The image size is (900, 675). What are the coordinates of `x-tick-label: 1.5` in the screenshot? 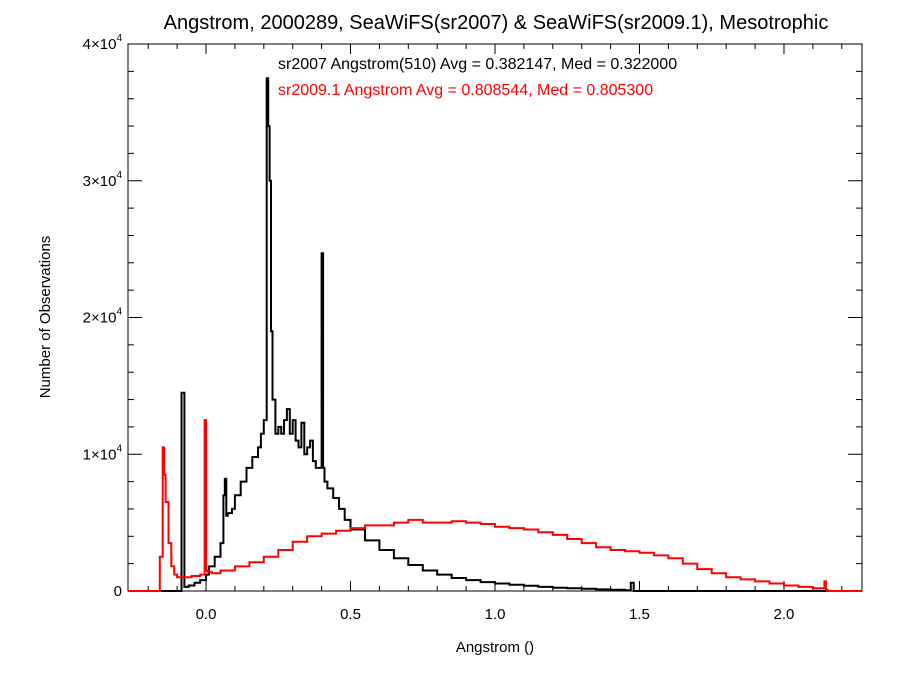 It's located at (639, 614).